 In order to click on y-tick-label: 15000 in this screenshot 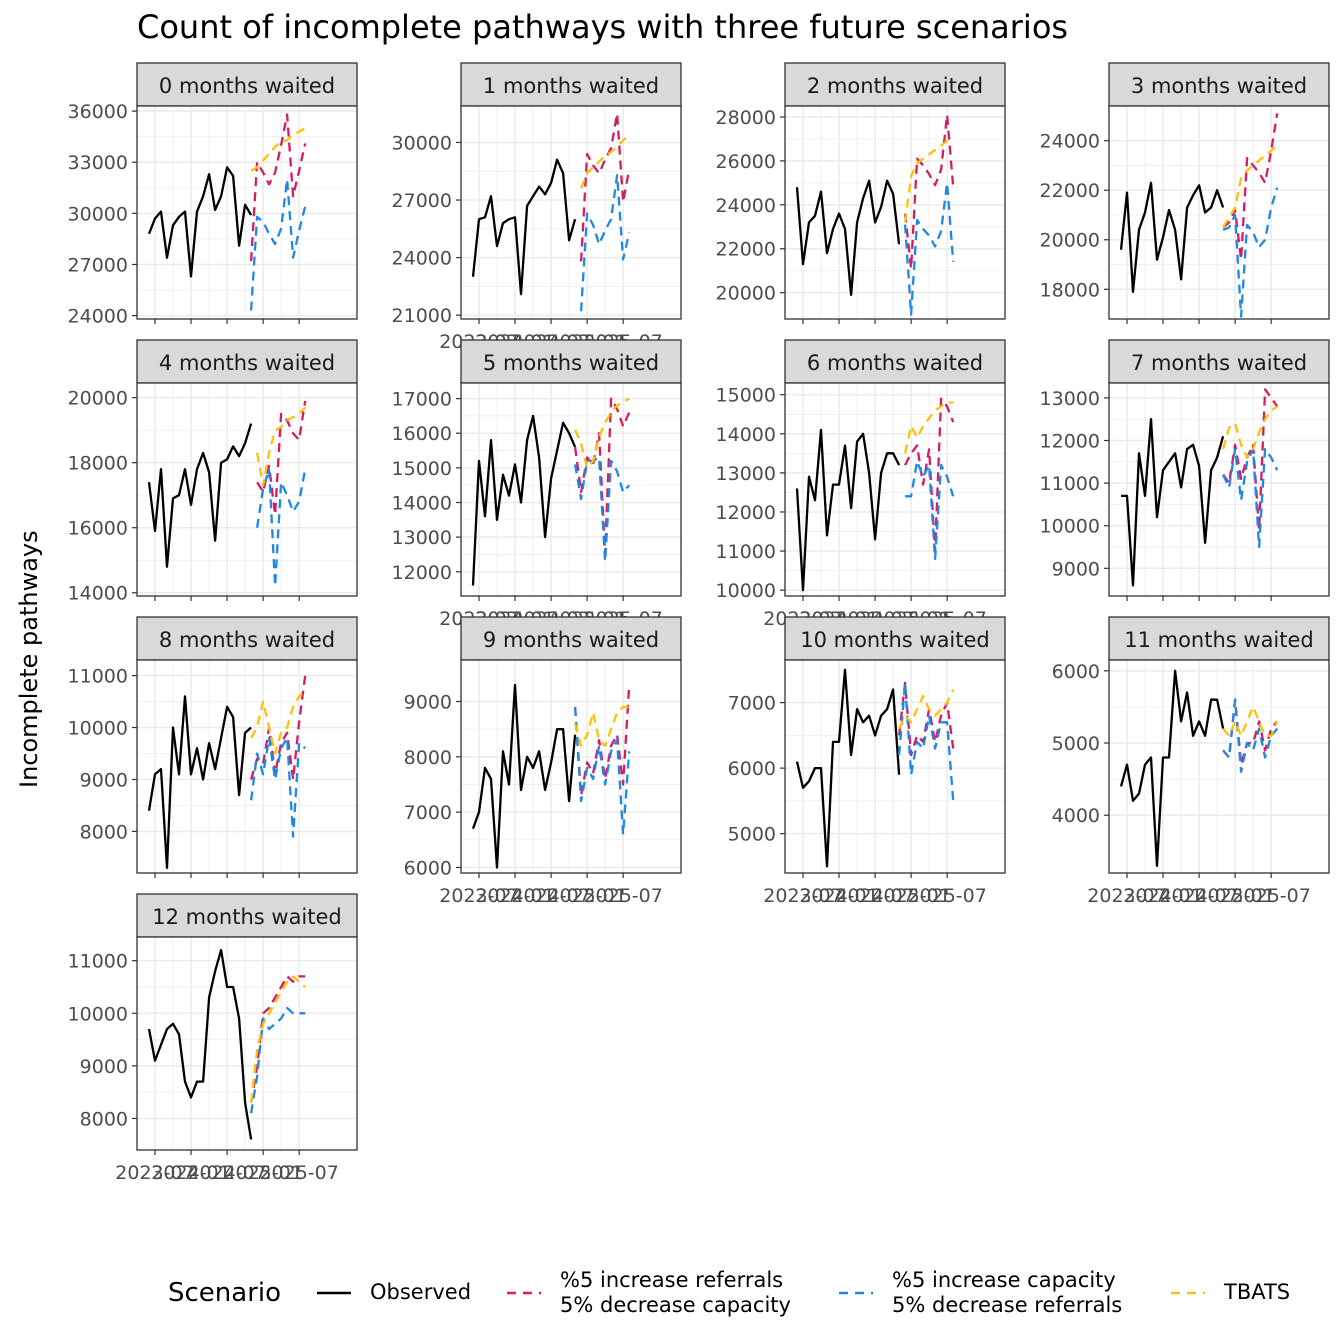, I will do `click(422, 469)`.